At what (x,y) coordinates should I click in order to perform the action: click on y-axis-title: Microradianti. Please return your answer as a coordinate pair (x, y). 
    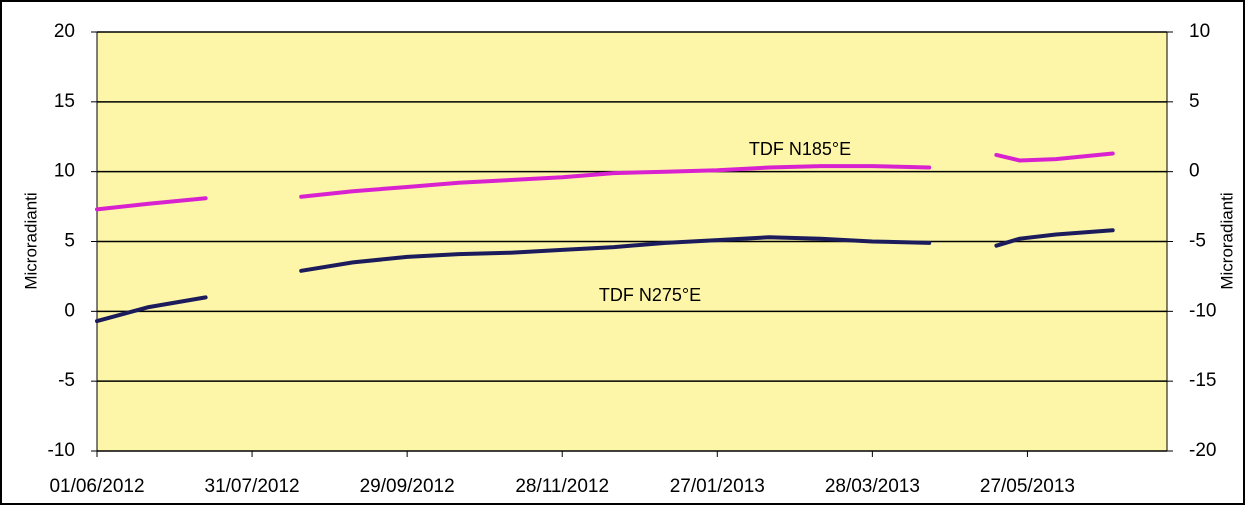
    Looking at the image, I should click on (30, 240).